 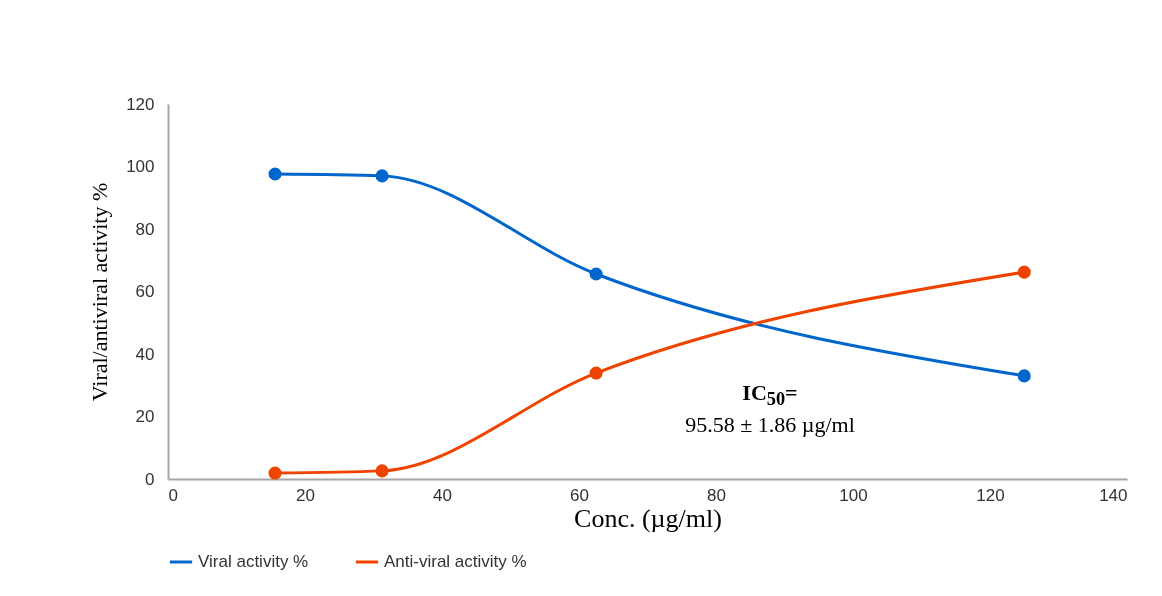 What do you see at coordinates (455, 561) in the screenshot?
I see `legend-label: Anti-viral activity %` at bounding box center [455, 561].